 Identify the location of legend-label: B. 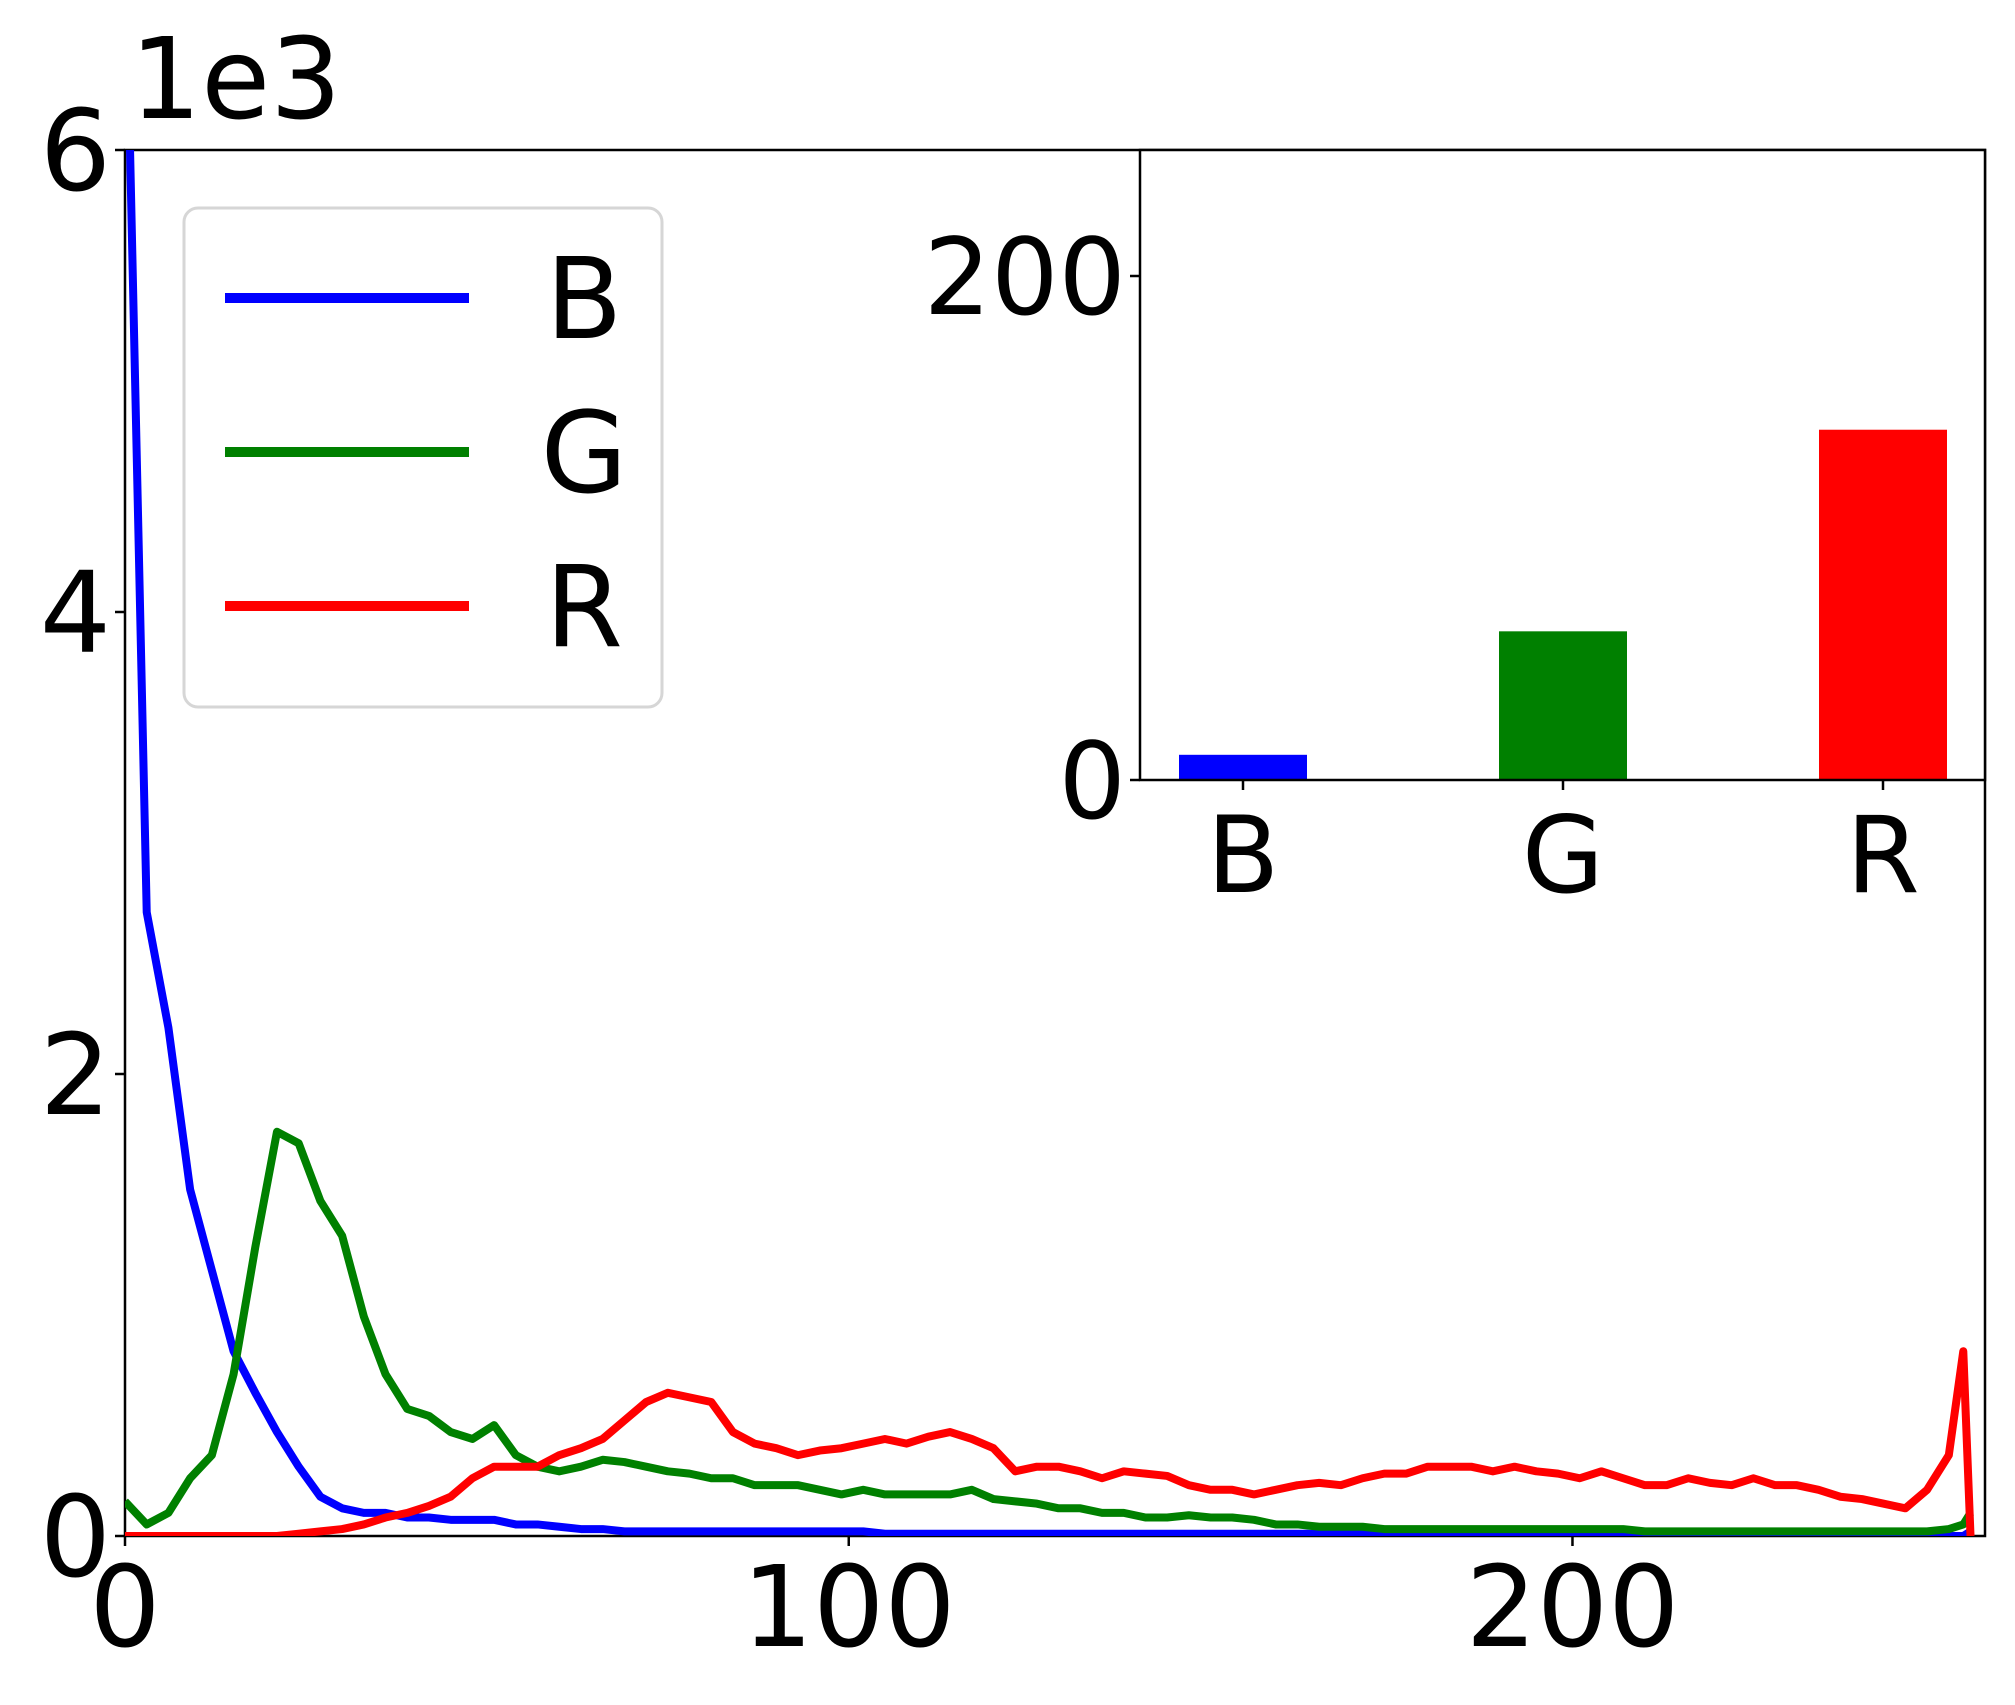
(584, 300).